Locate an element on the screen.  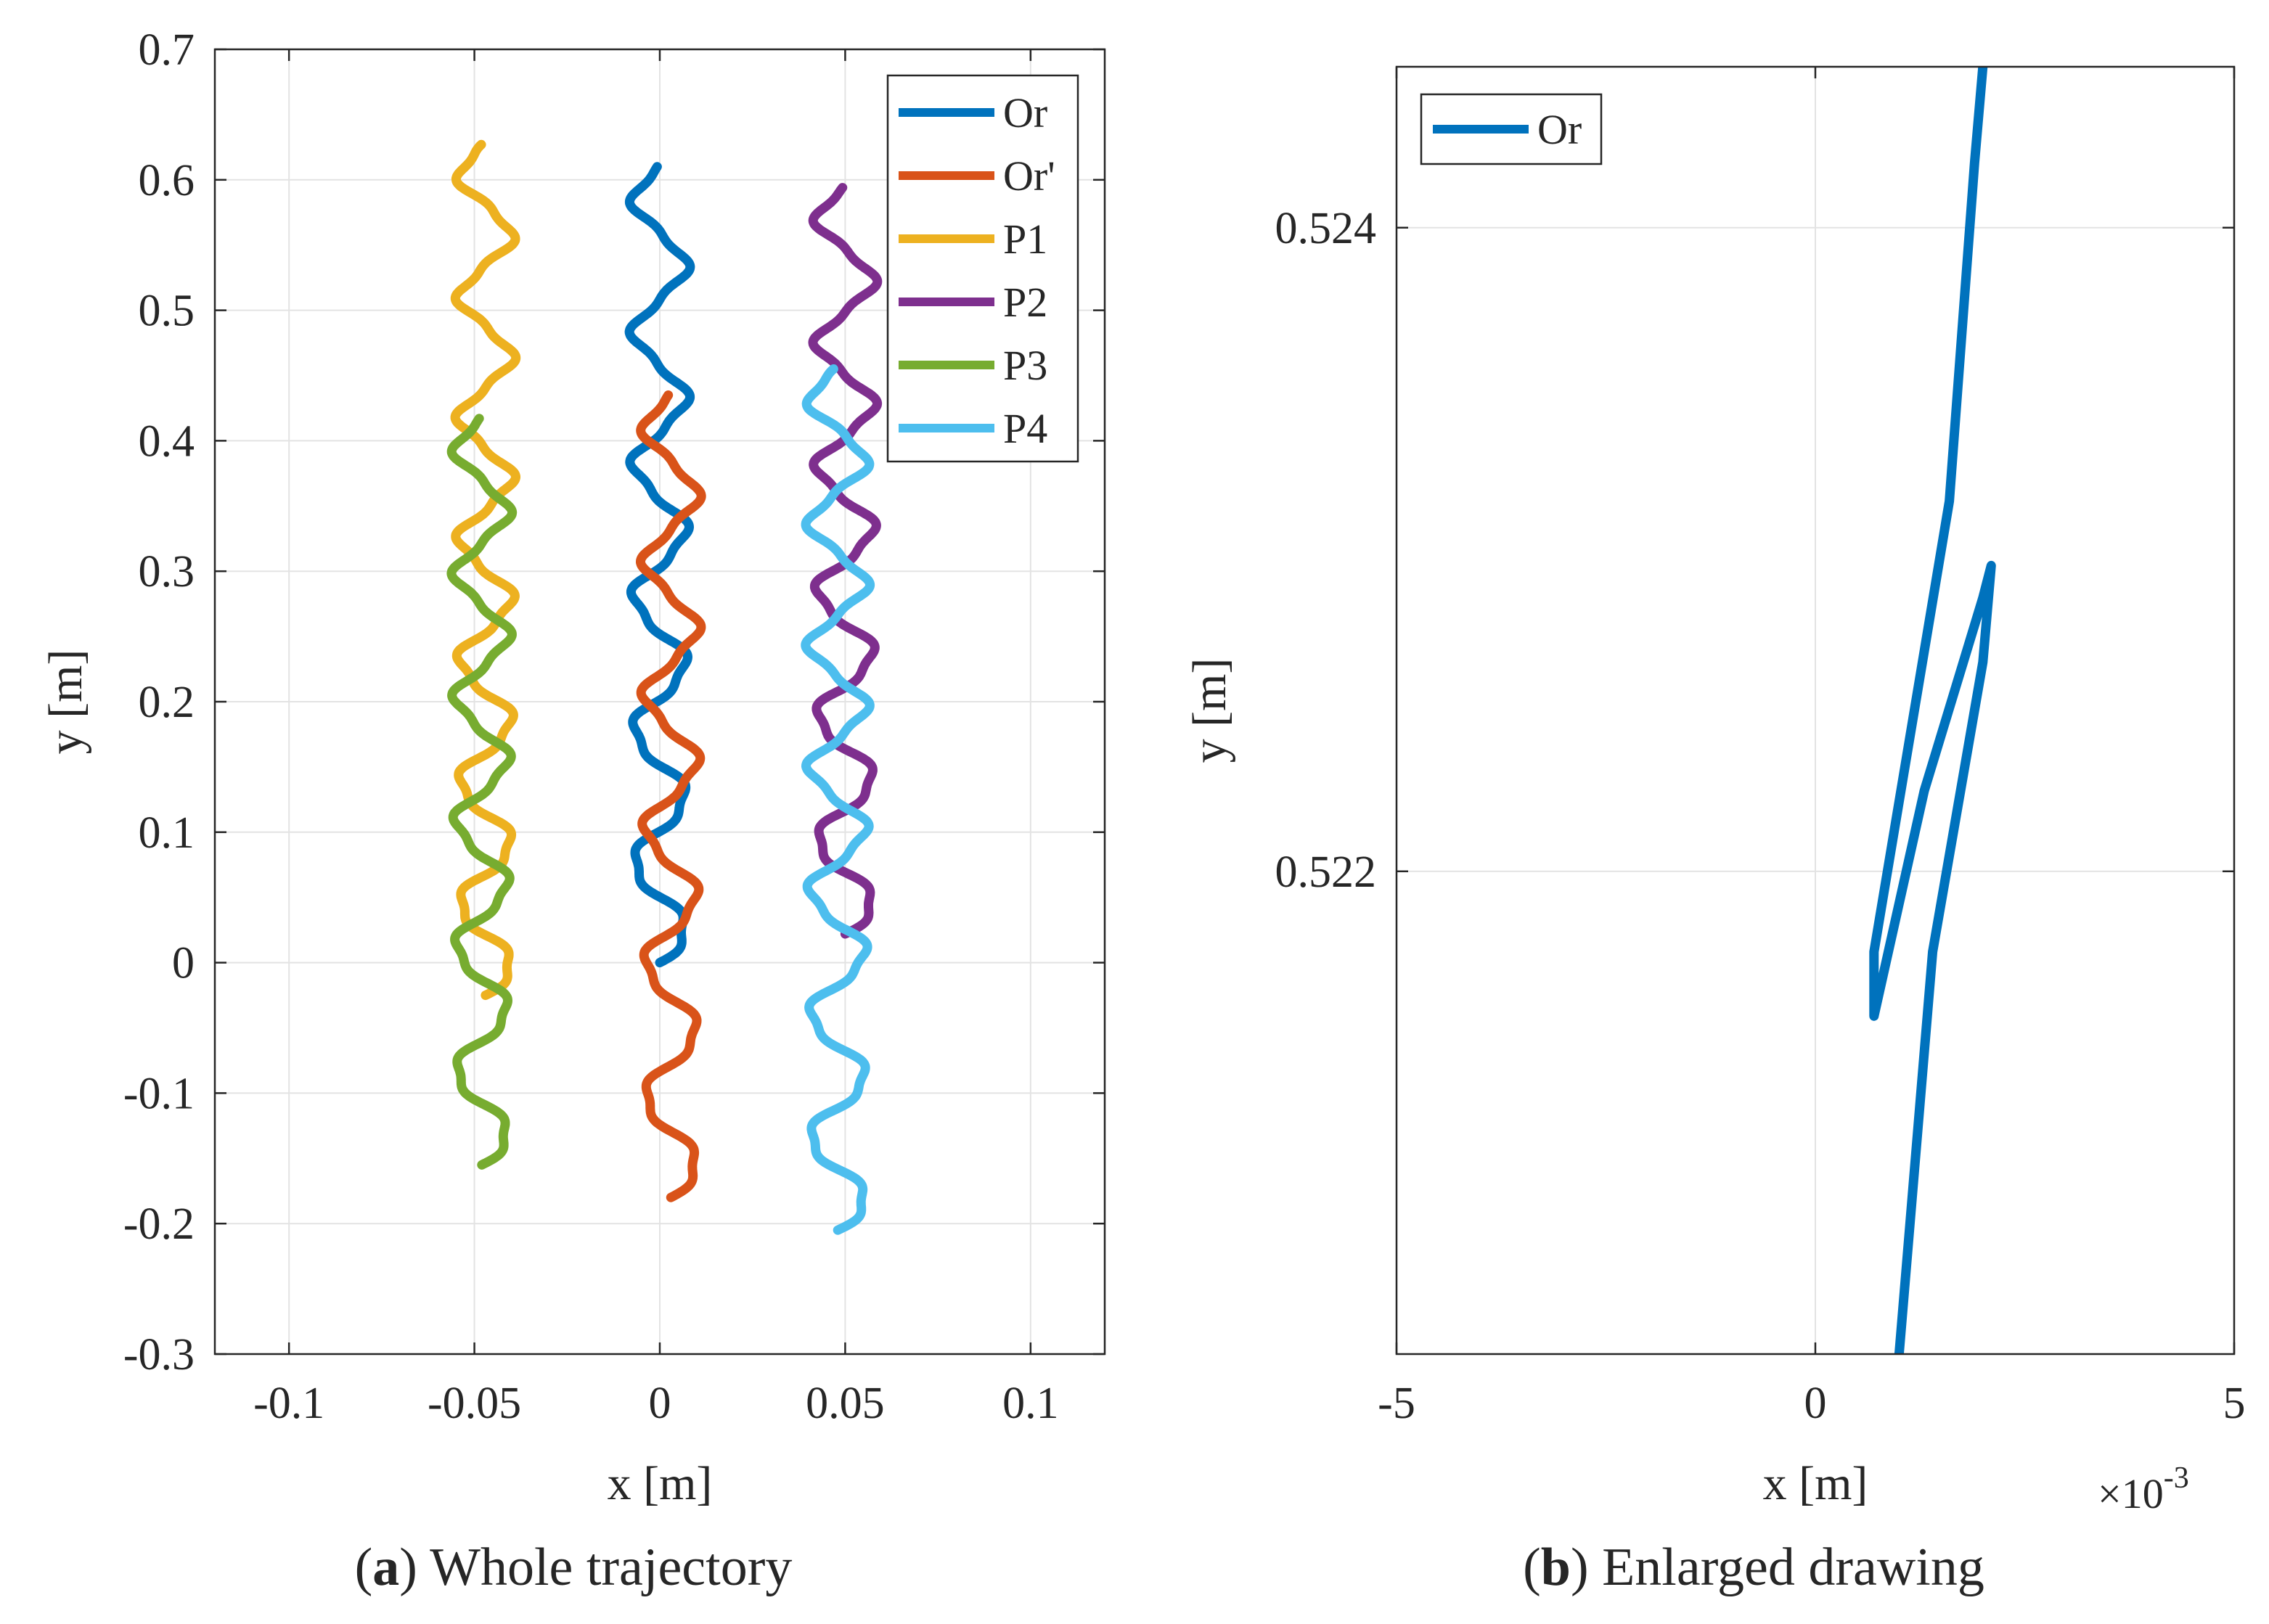
b-y-tick-label: 0.522 is located at coordinates (1326, 872).